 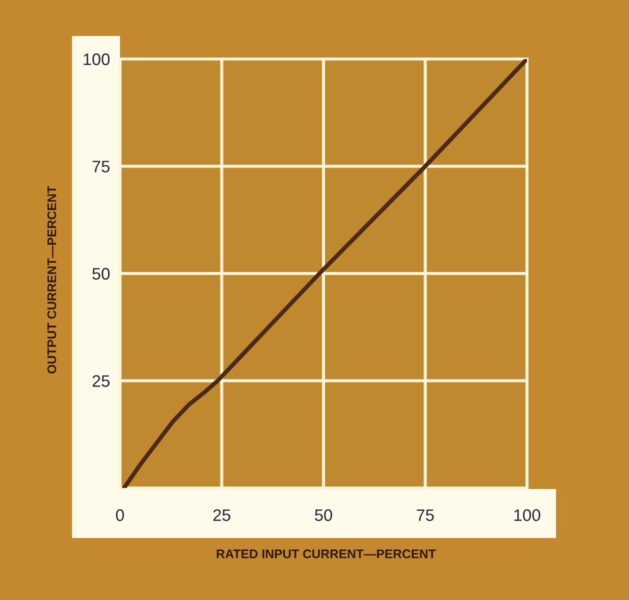 What do you see at coordinates (527, 515) in the screenshot?
I see `x-tick-label: 100` at bounding box center [527, 515].